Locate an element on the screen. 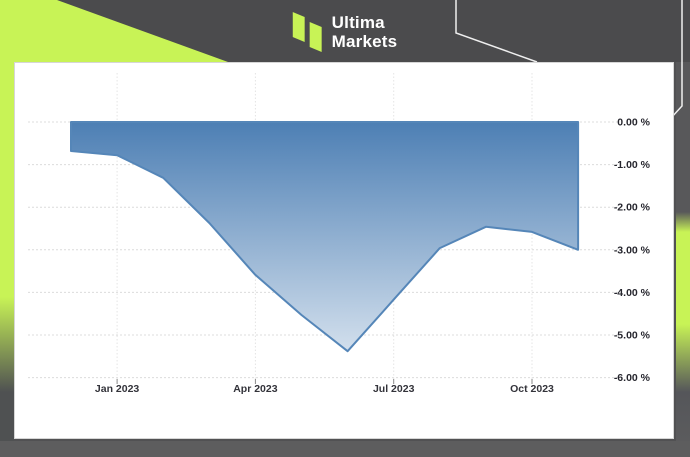  y-axis-label: -5.00 % is located at coordinates (632, 336).